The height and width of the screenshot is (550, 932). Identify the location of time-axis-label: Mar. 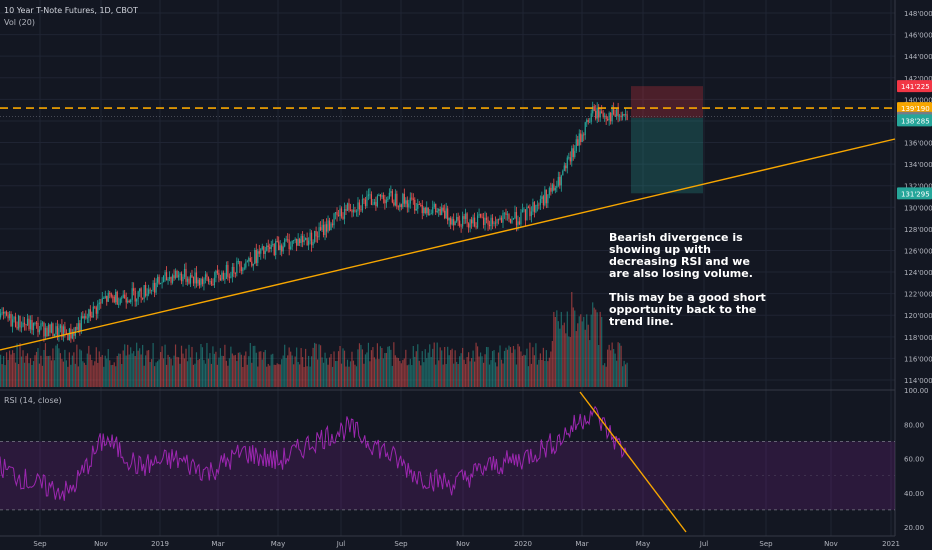
(217, 544).